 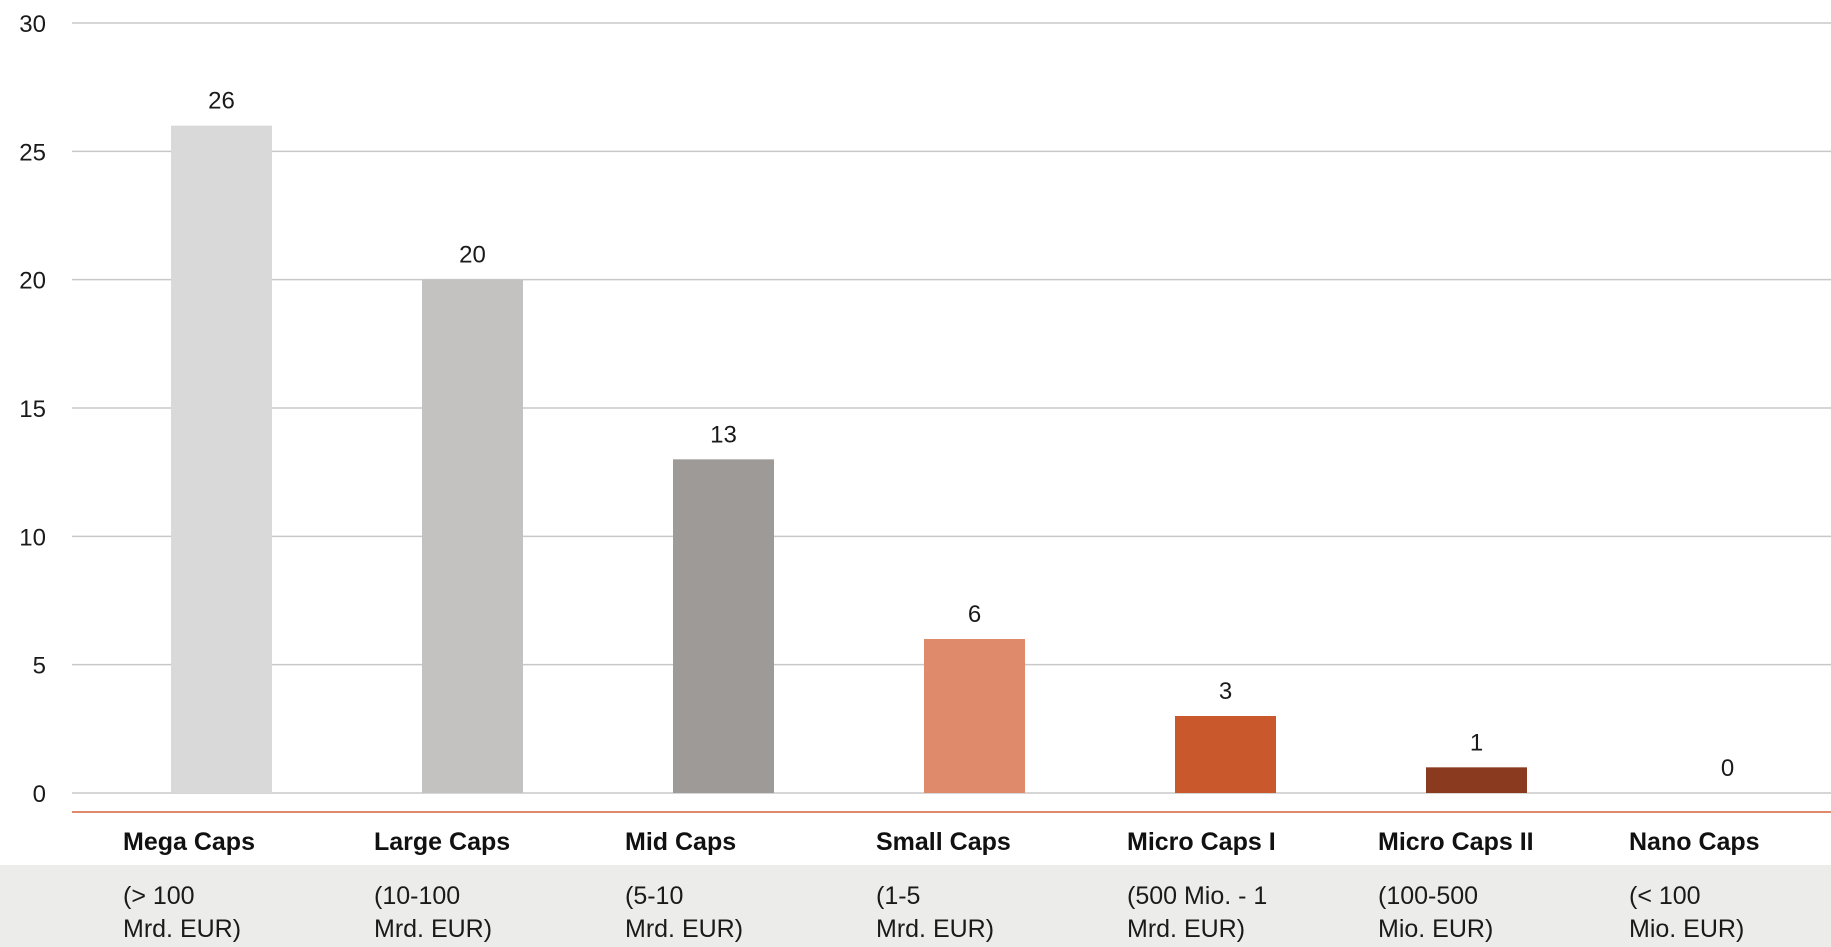 I want to click on y-tick-label: 30, so click(x=32, y=24).